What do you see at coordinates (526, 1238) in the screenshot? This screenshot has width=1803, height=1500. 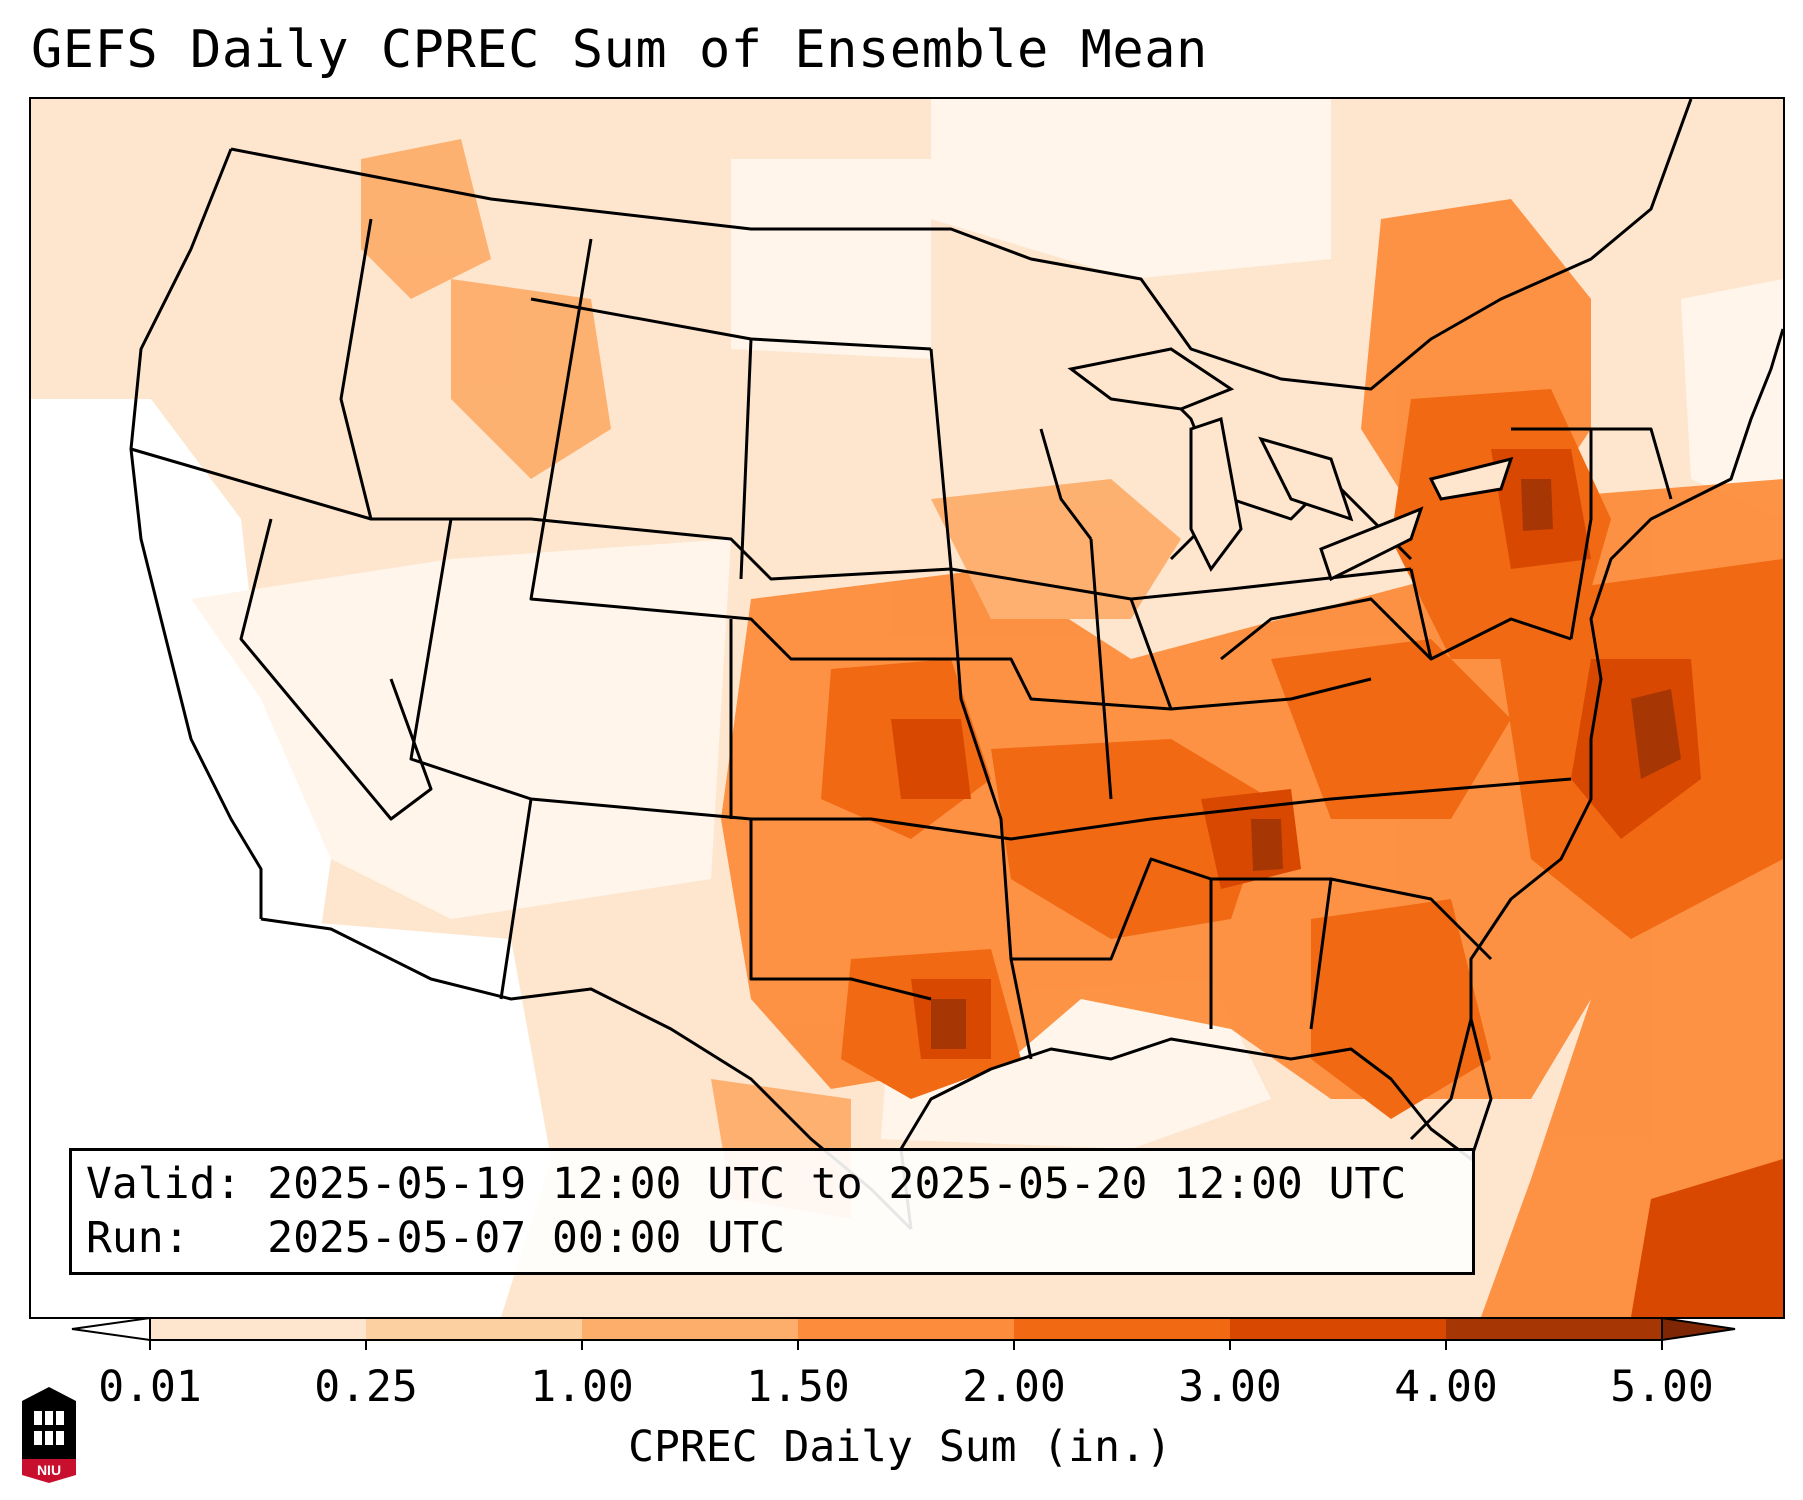 I see `run-value: 2025-05-07 00:00 UTC` at bounding box center [526, 1238].